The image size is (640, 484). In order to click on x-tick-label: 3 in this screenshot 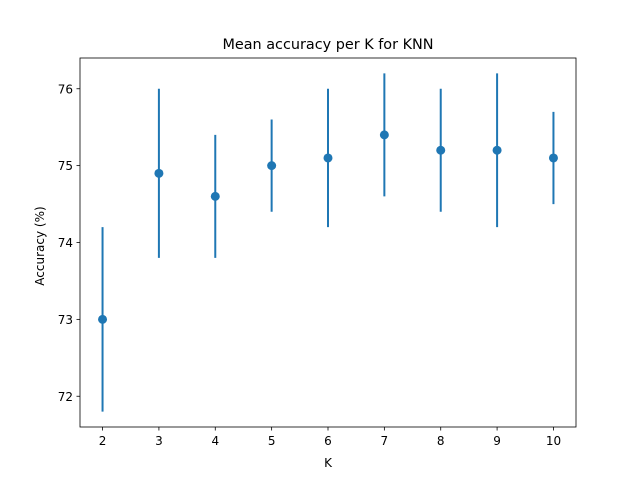, I will do `click(159, 441)`.